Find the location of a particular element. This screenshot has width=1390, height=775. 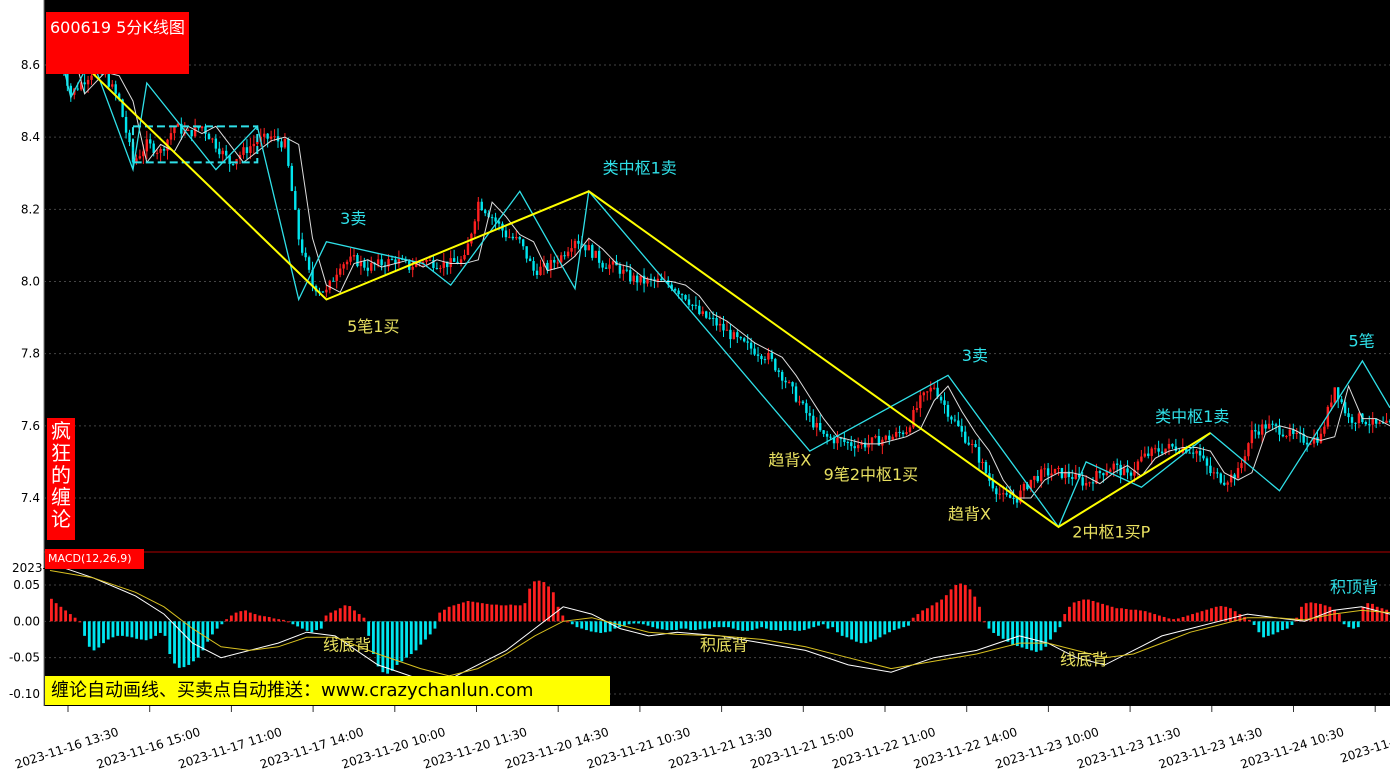

side-badge-char: 论 is located at coordinates (61, 519).